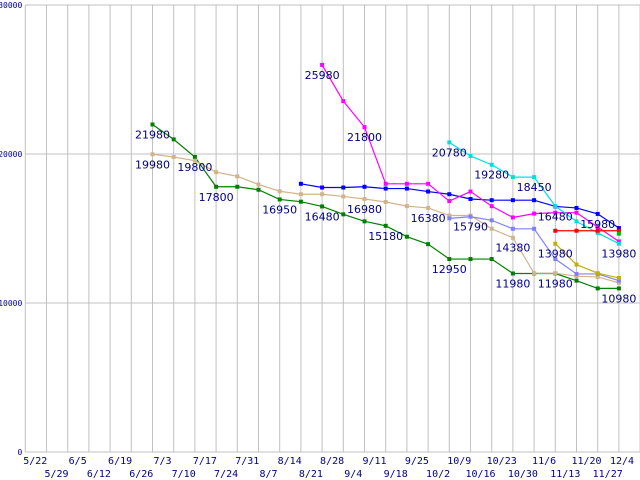 The height and width of the screenshot is (480, 640). What do you see at coordinates (247, 461) in the screenshot?
I see `x-tick-label: 7/31` at bounding box center [247, 461].